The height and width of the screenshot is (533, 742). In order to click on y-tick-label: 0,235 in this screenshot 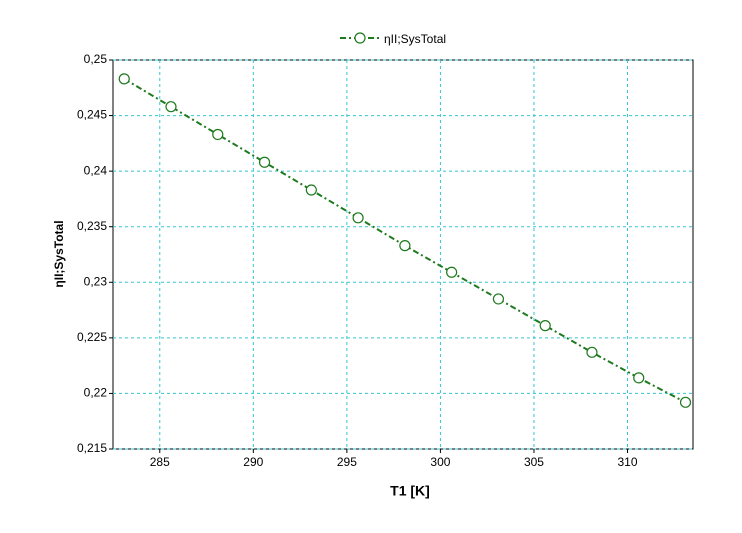, I will do `click(92, 226)`.